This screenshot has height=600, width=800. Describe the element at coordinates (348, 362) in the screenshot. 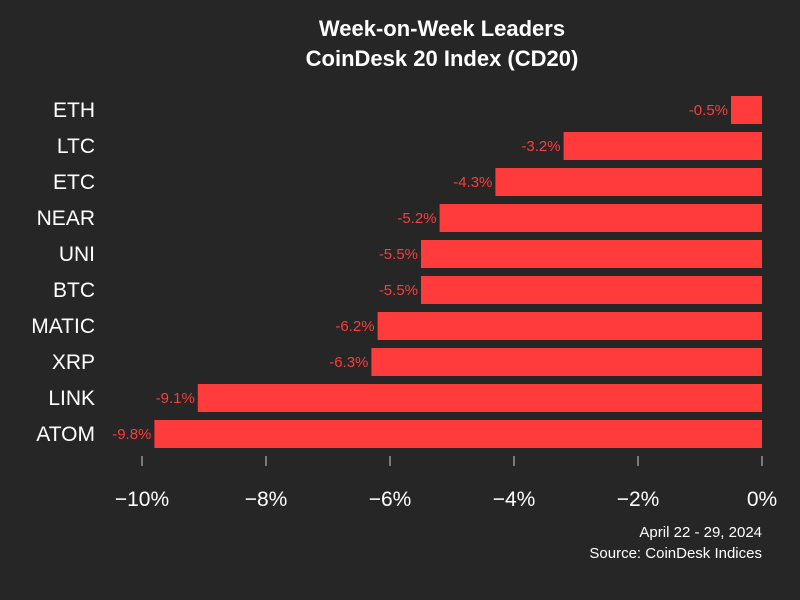

I see `data-label-xrp: -6.3%` at that location.